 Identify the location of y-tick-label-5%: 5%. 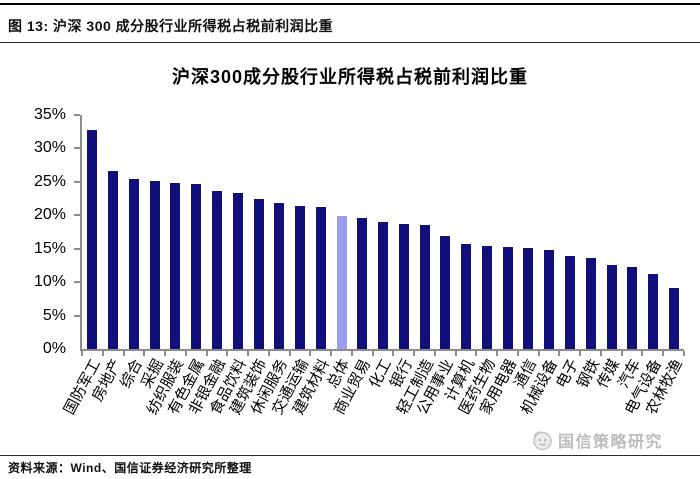
(54, 315).